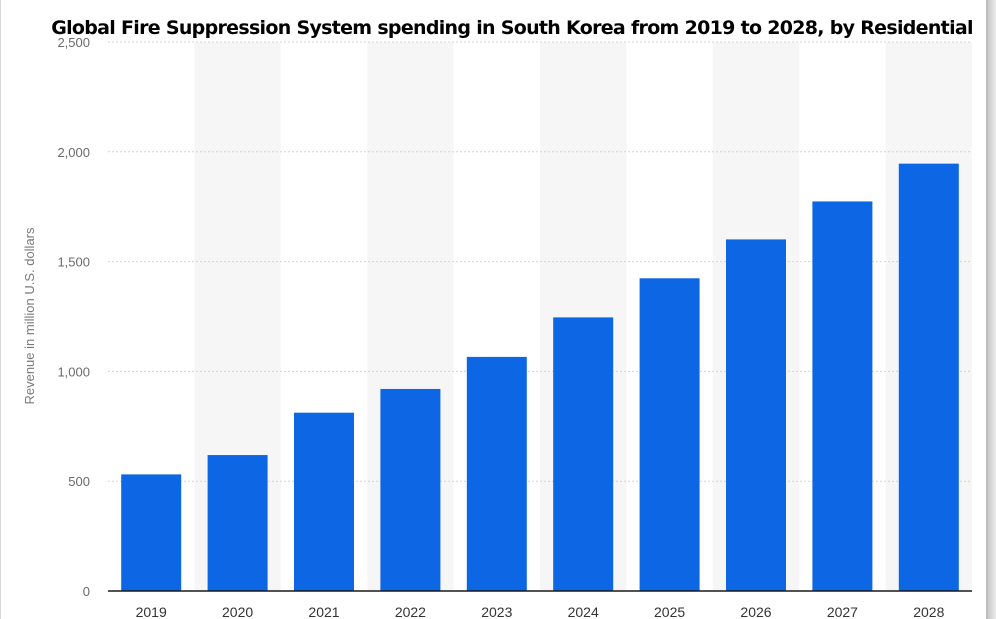  What do you see at coordinates (323, 611) in the screenshot?
I see `x-tick-label: 2021` at bounding box center [323, 611].